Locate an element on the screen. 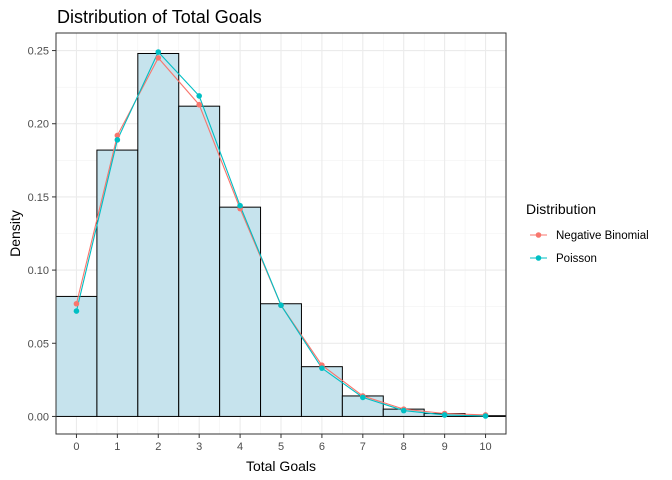  legend-title: Distribution is located at coordinates (561, 209).